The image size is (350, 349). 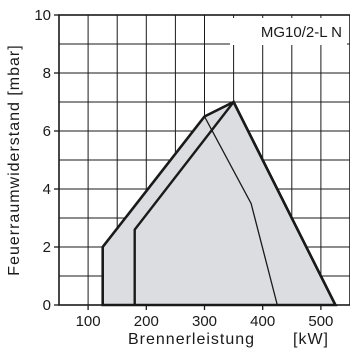 What do you see at coordinates (204, 321) in the screenshot?
I see `x-tick-label: 300` at bounding box center [204, 321].